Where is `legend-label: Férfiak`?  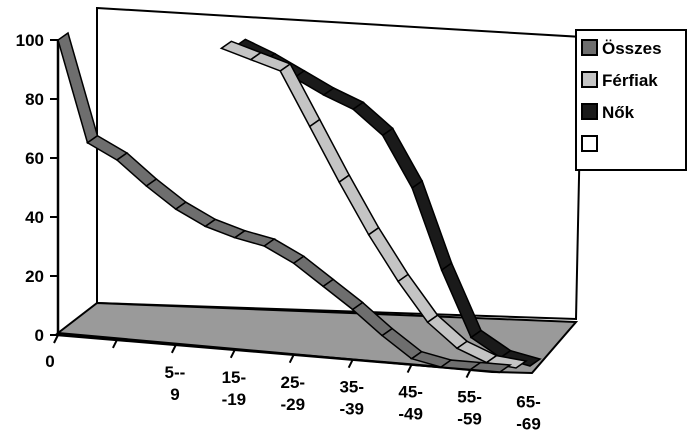 legend-label: Férfiak is located at coordinates (630, 80).